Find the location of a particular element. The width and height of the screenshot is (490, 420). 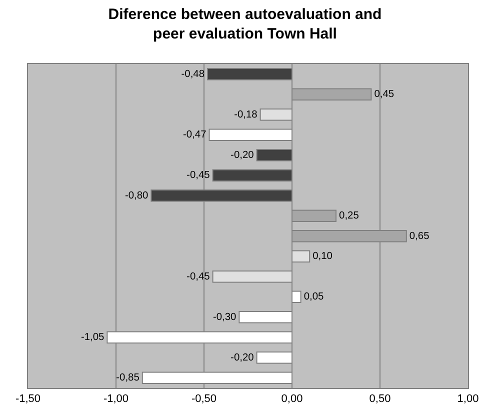

data-label: -0,30 is located at coordinates (224, 317).